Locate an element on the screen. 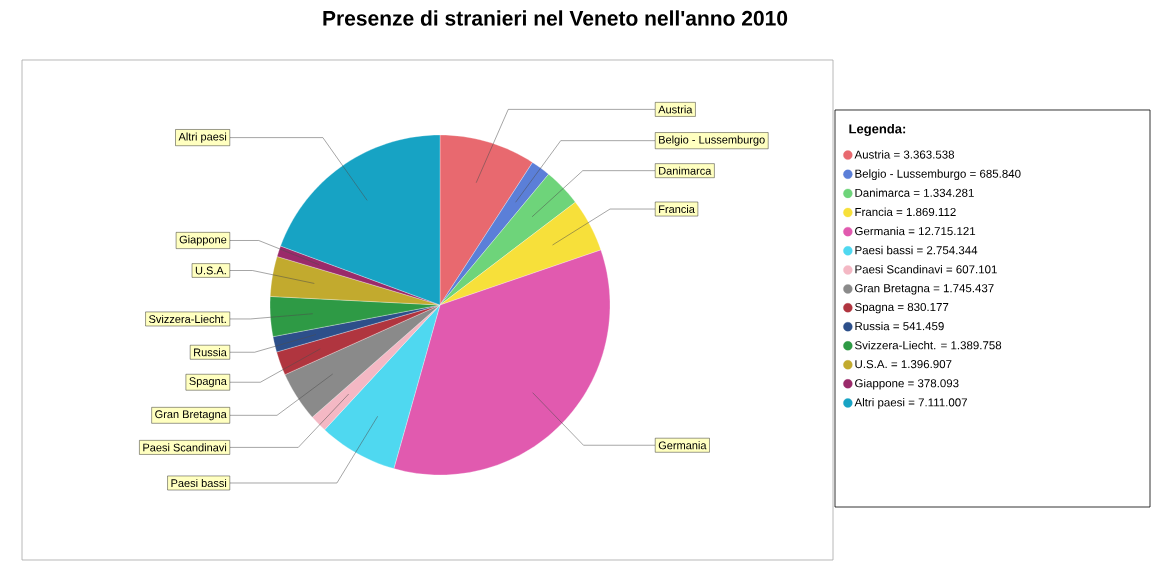  slice-label: Altri paesi is located at coordinates (202, 137).